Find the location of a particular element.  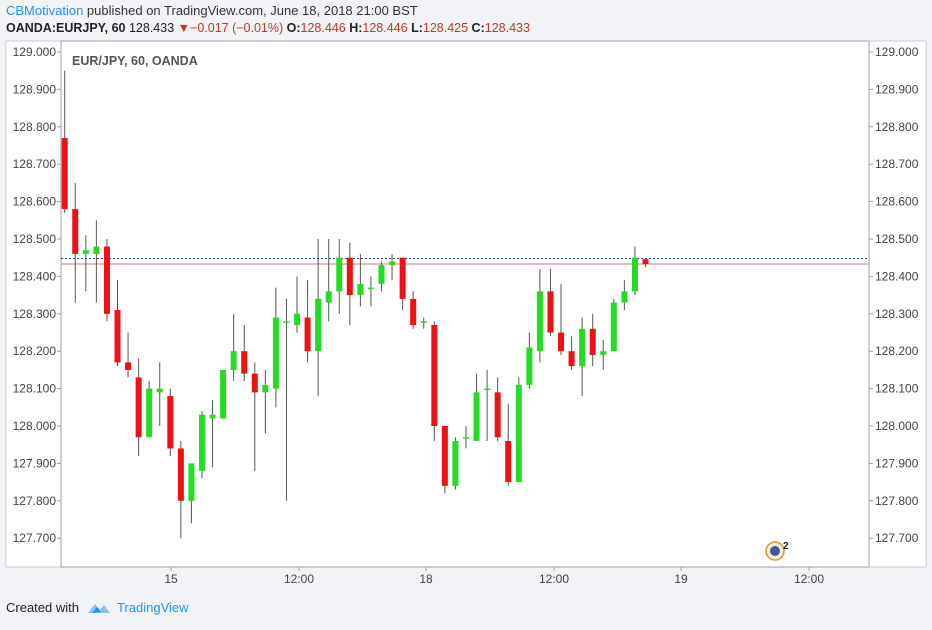

y-tick-label-left: 128.400 is located at coordinates (35, 276).